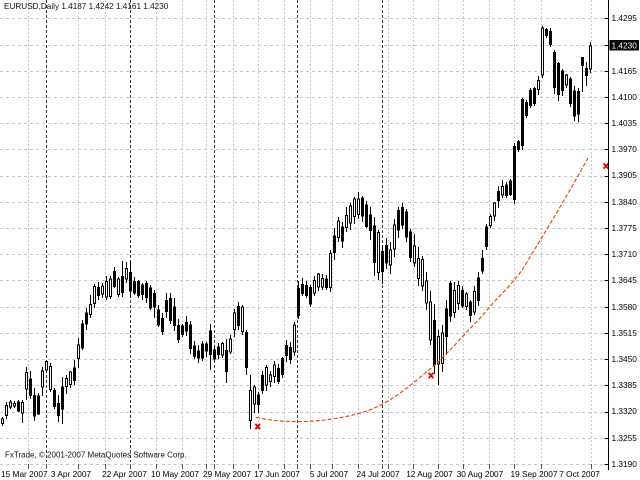 The height and width of the screenshot is (480, 640). Describe the element at coordinates (625, 385) in the screenshot. I see `svg-text: 1.3385` at that location.